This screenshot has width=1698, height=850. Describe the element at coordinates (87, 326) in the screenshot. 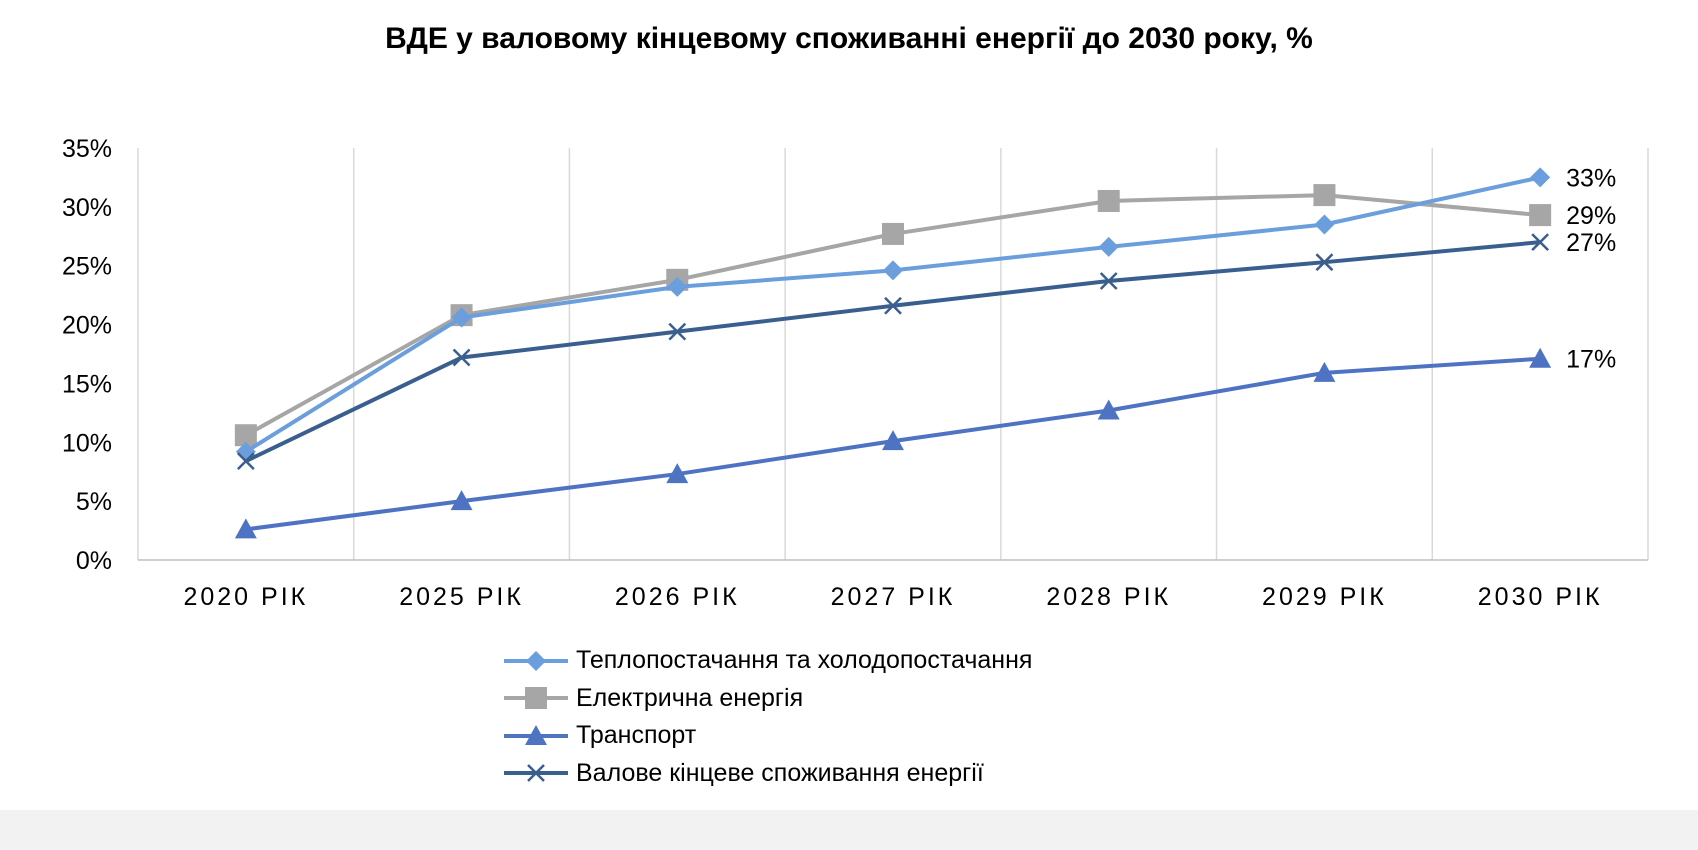

I see `y-tick-label: 20%` at that location.